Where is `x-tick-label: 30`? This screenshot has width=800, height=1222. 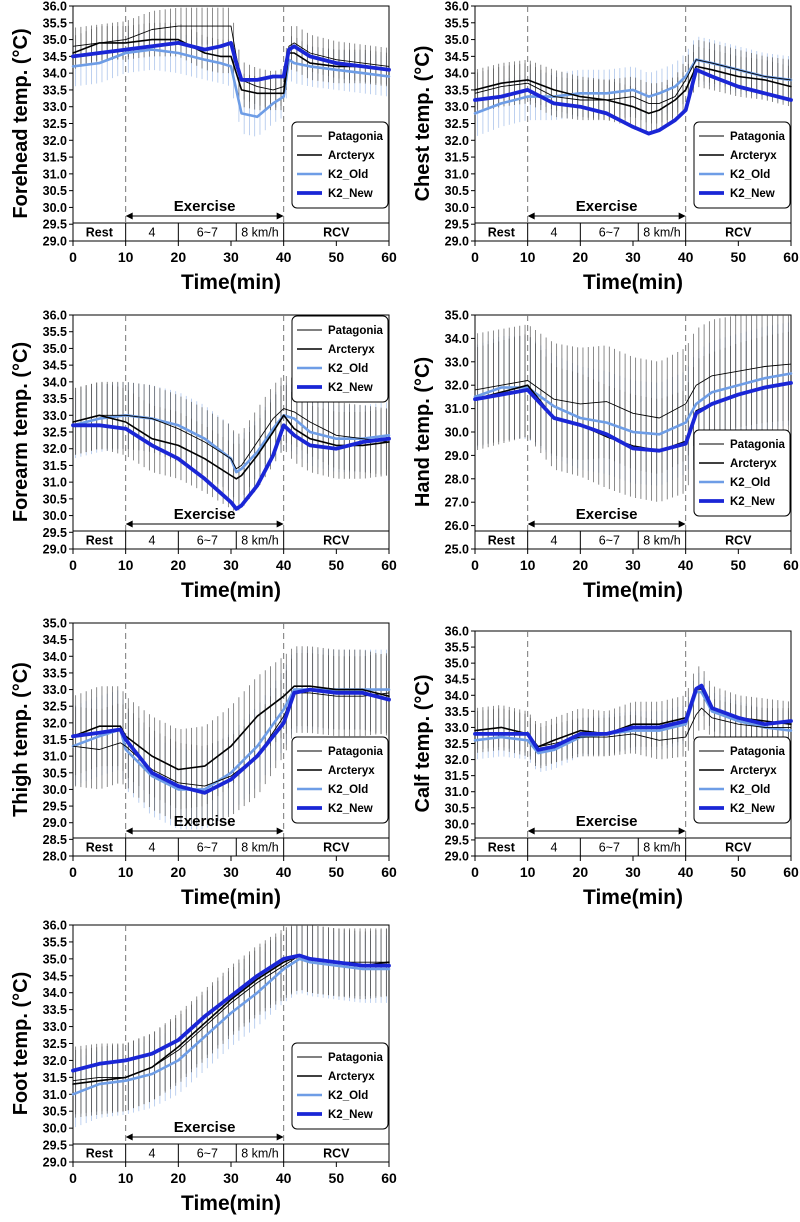
x-tick-label: 30 is located at coordinates (231, 872).